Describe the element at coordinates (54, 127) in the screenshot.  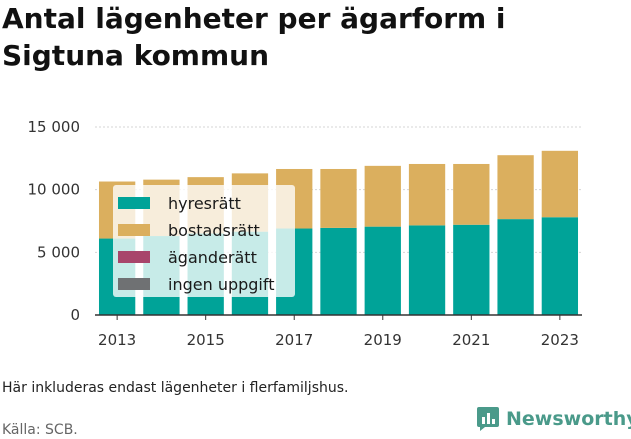
I see `y-tick-label: 15 000` at that location.